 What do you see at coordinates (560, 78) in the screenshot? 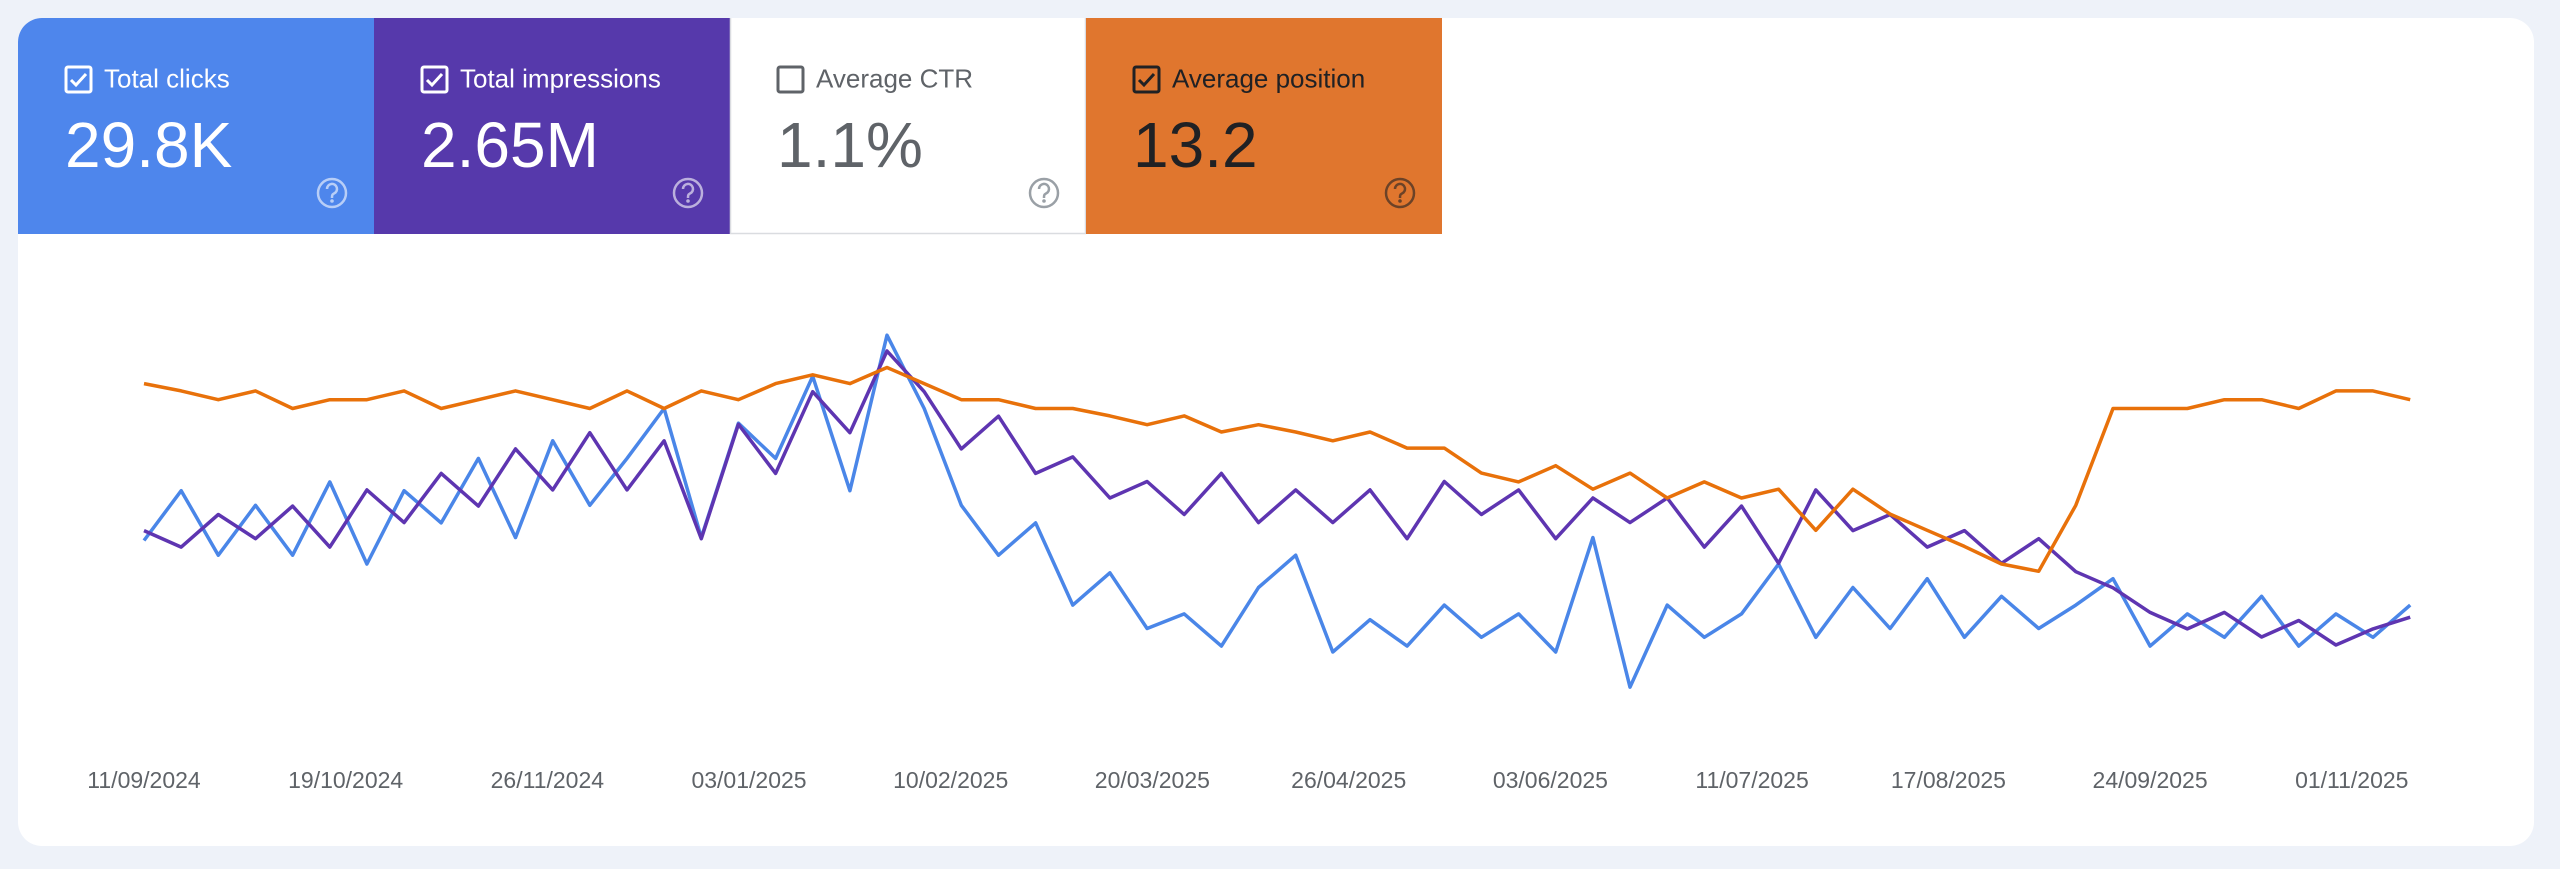
I see `card-label: Total impressions` at bounding box center [560, 78].